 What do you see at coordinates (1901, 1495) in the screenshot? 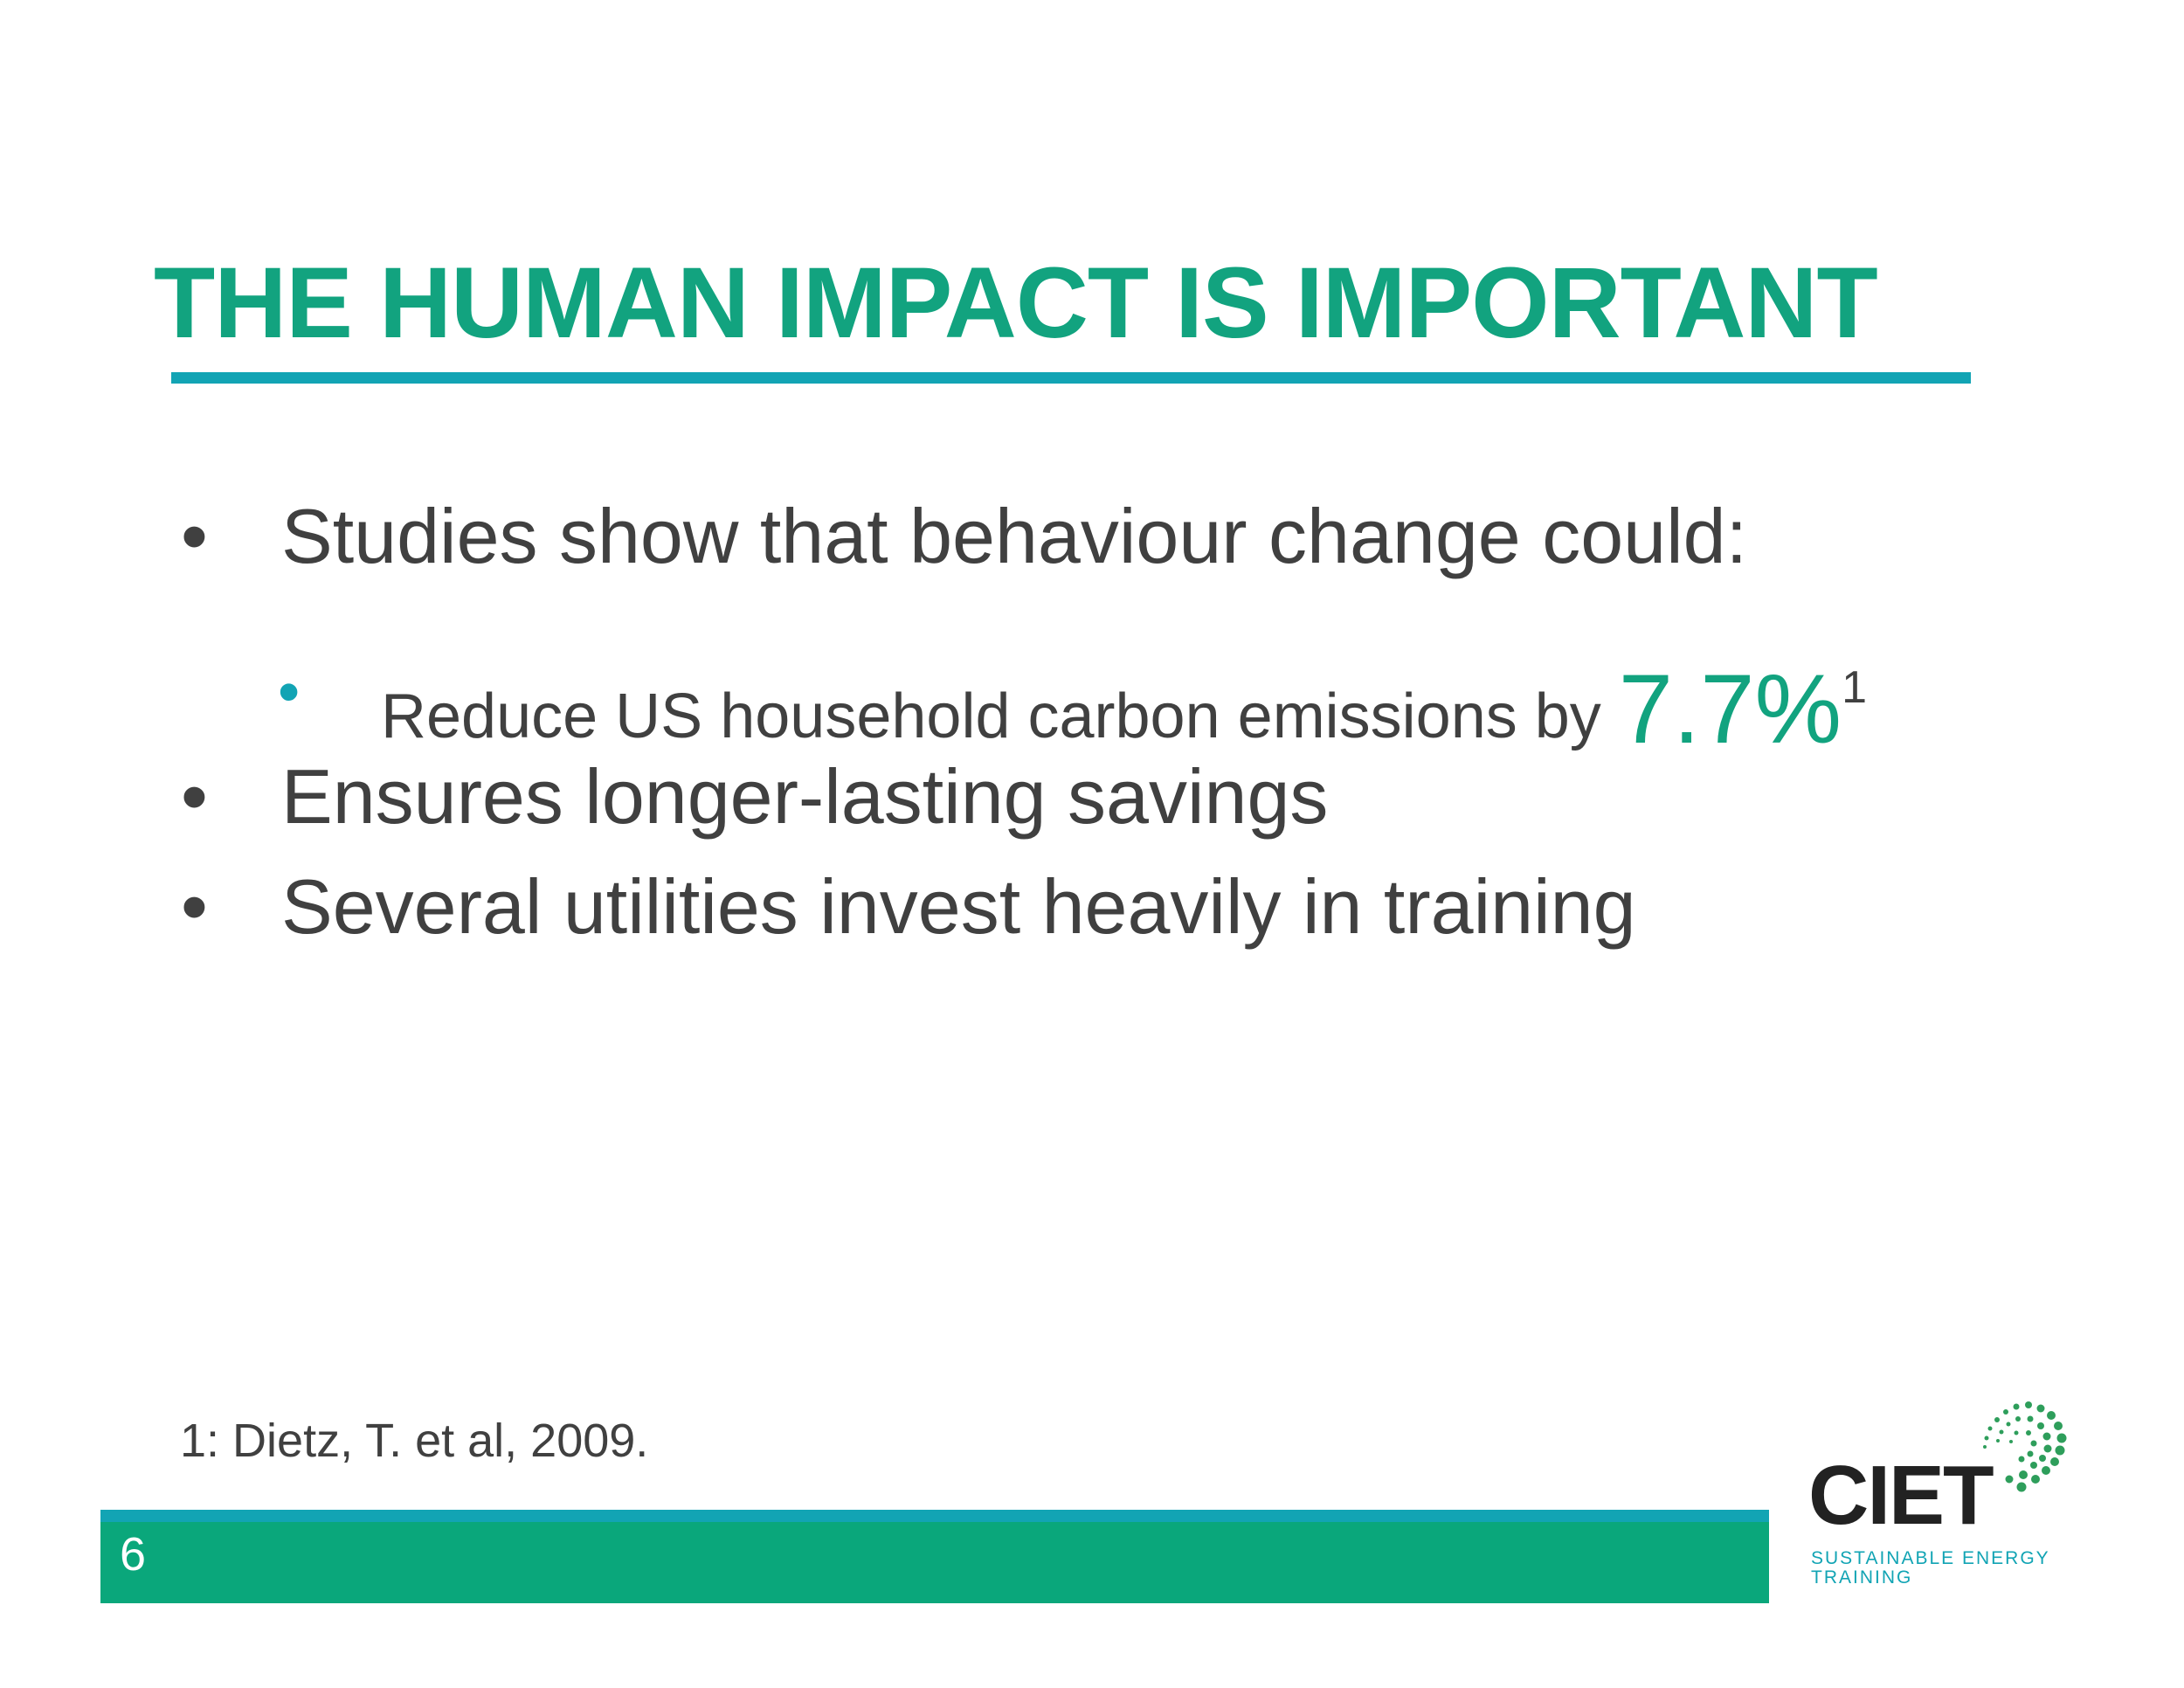
I see `logo-wordmark: CIET` at bounding box center [1901, 1495].